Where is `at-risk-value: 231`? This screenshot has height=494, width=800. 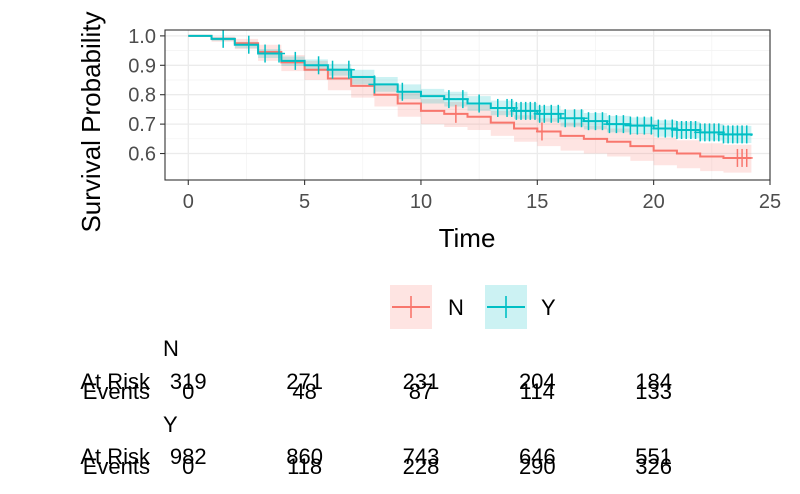
at-risk-value: 231 is located at coordinates (421, 381).